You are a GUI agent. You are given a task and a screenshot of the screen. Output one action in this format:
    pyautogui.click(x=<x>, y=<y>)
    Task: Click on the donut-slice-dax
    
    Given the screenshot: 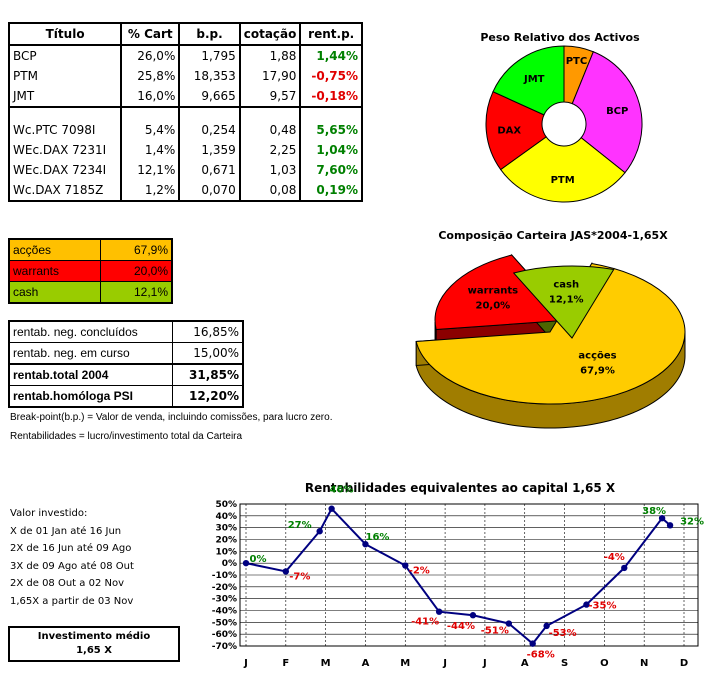 What is the action you would take?
    pyautogui.click(x=516, y=131)
    